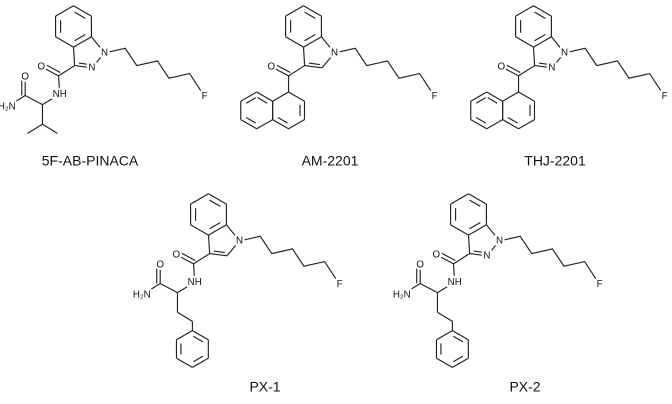  What do you see at coordinates (238, 280) in the screenshot?
I see `molecule: N O NH O H₂N F` at bounding box center [238, 280].